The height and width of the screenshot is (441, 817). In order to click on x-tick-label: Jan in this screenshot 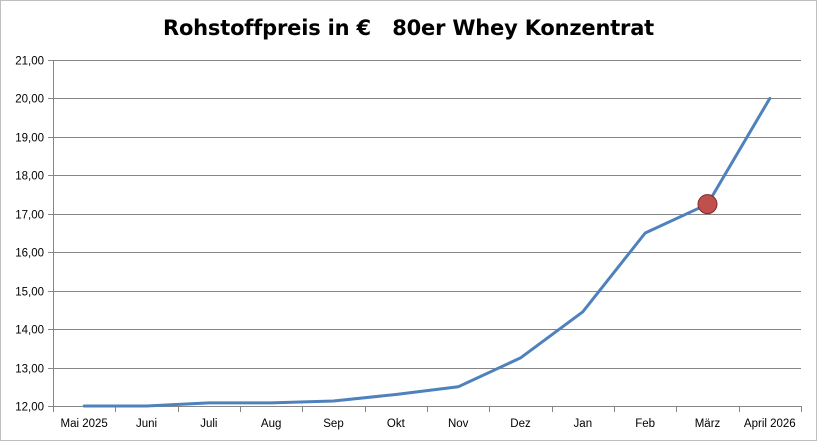, I will do `click(583, 424)`.